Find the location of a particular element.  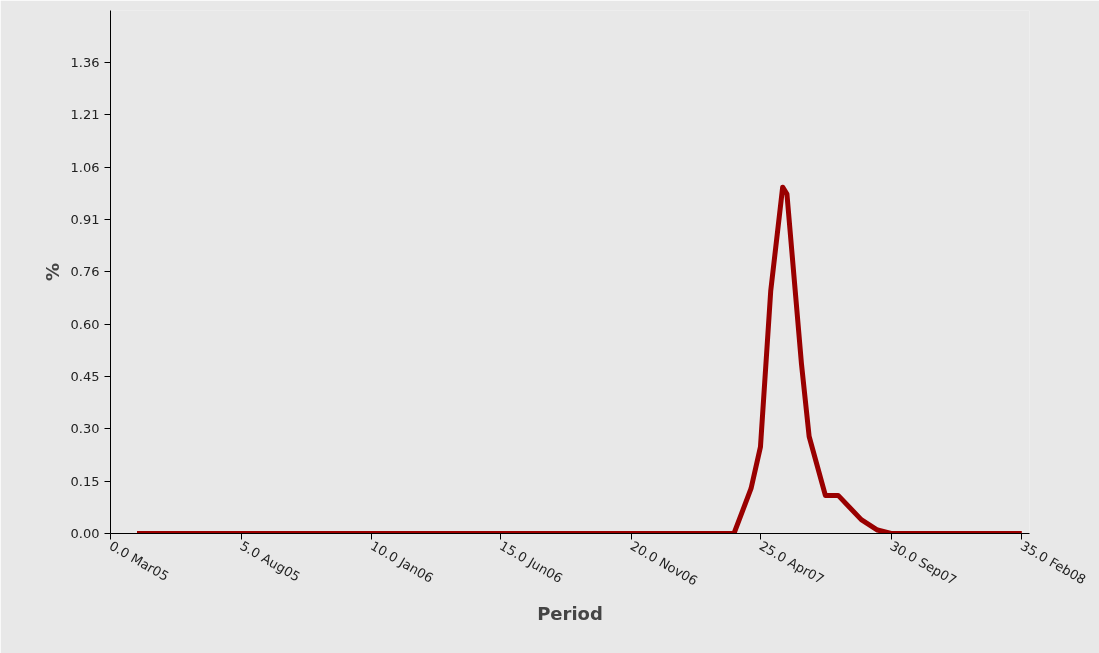

y-axis-title: % is located at coordinates (52, 272).